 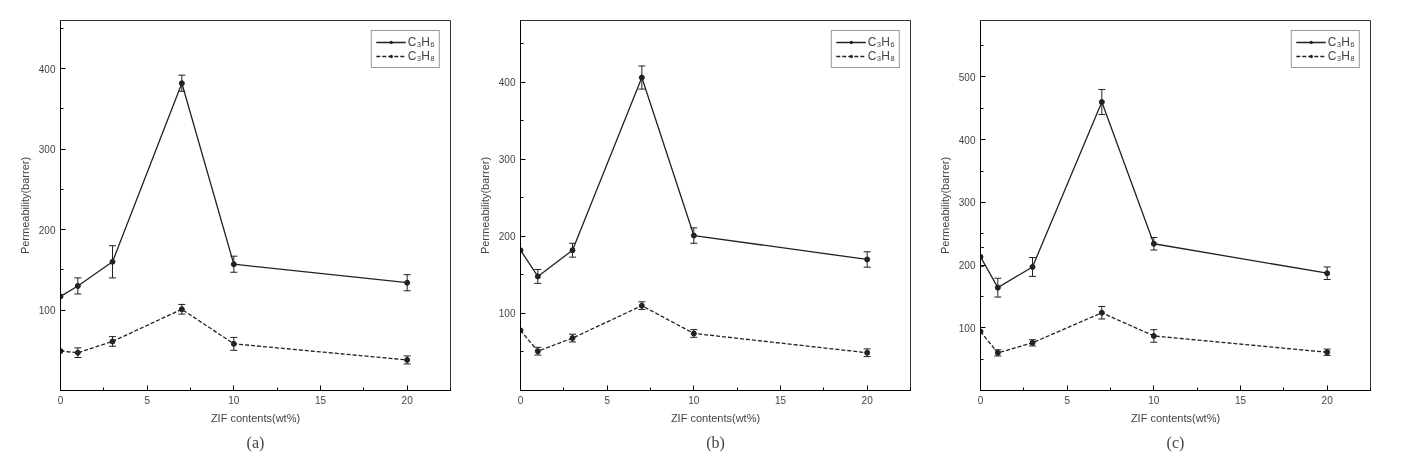 What do you see at coordinates (715, 442) in the screenshot?
I see `text: (b)` at bounding box center [715, 442].